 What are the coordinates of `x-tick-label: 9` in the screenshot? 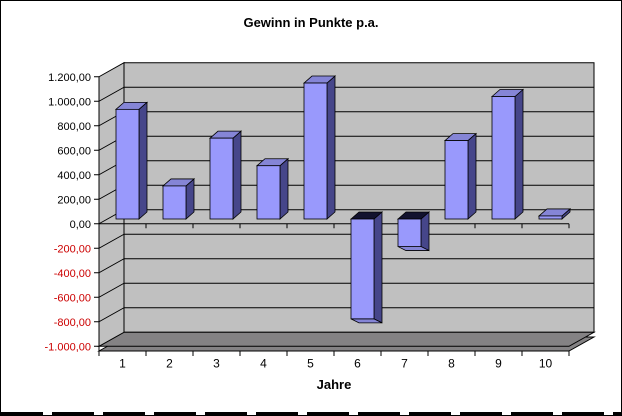 It's located at (498, 363).